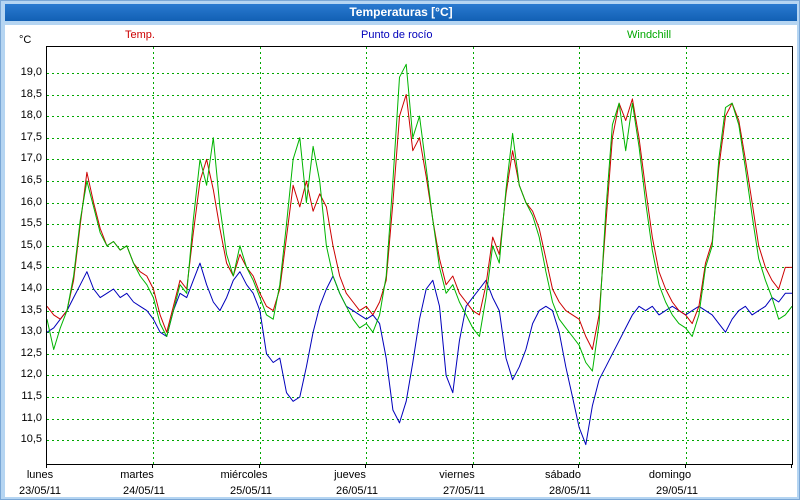 This screenshot has width=800, height=500. What do you see at coordinates (31, 158) in the screenshot?
I see `y-axis-tick-label: 17,0` at bounding box center [31, 158].